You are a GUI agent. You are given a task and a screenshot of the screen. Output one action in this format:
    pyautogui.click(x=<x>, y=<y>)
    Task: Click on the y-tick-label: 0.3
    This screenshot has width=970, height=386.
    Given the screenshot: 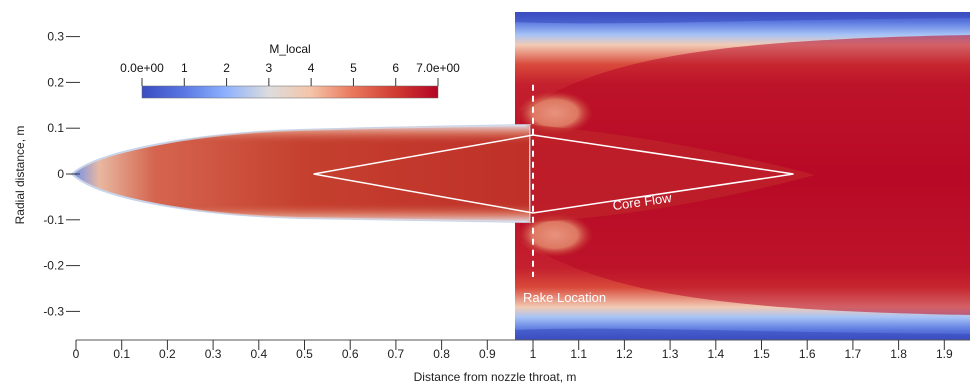 What is the action you would take?
    pyautogui.click(x=55, y=37)
    